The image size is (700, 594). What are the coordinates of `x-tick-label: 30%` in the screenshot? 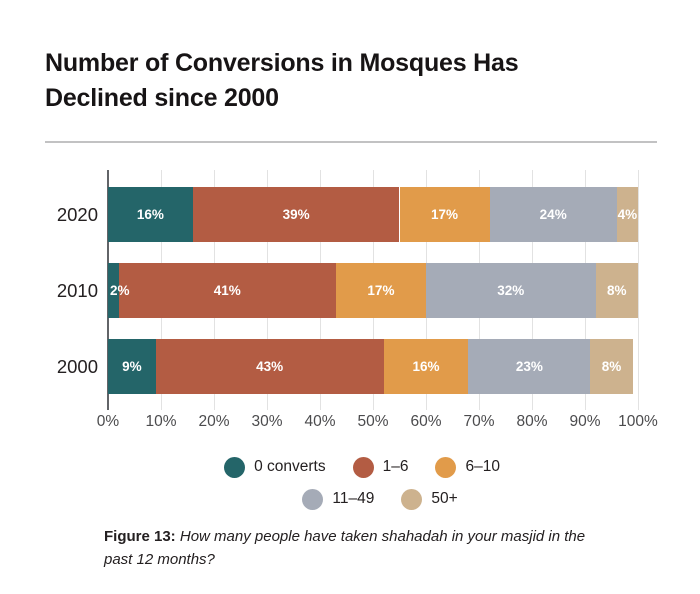 It's located at (267, 421).